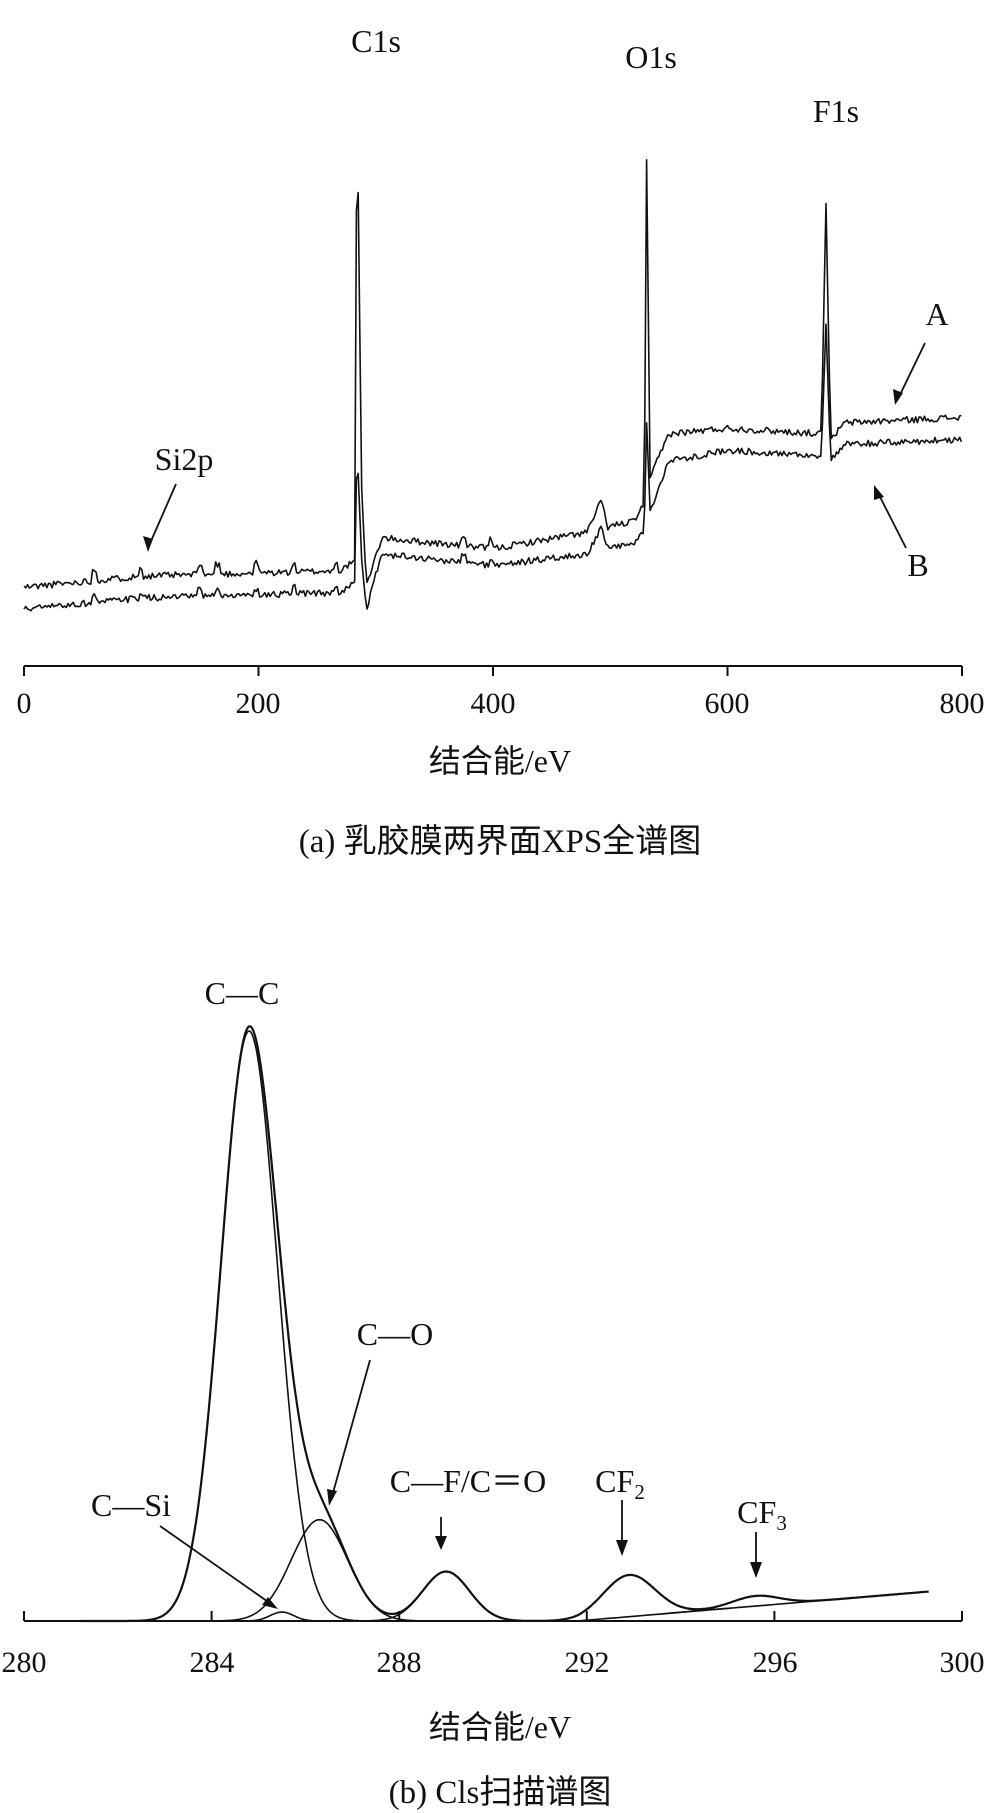 Image resolution: width=1000 pixels, height=1813 pixels. I want to click on series-b-arrow-shaft, so click(891, 518).